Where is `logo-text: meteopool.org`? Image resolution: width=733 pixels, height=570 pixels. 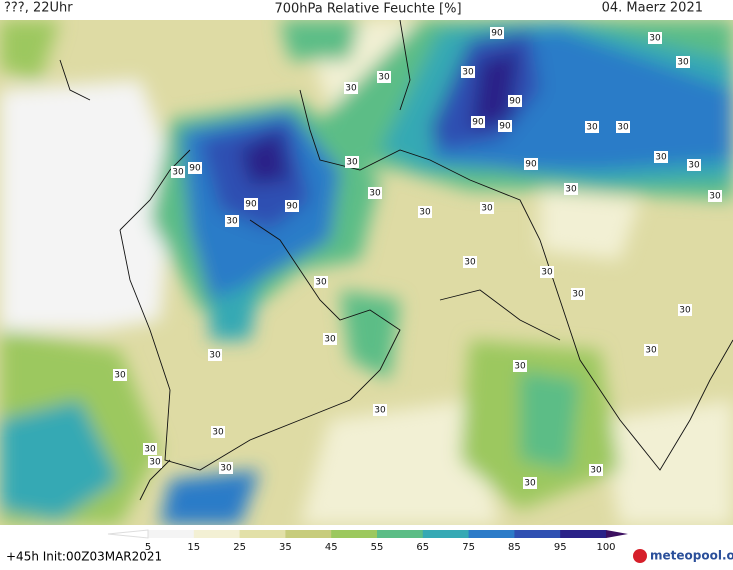 logo-text: meteopool.org is located at coordinates (691, 556).